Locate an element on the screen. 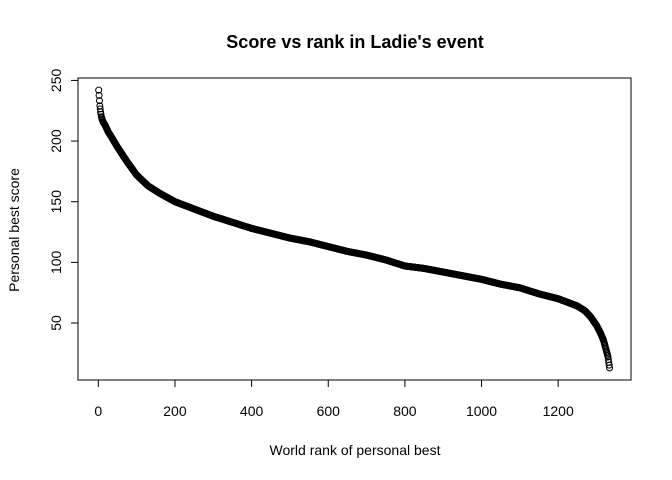  y-axis-label: Personal best score is located at coordinates (14, 230).